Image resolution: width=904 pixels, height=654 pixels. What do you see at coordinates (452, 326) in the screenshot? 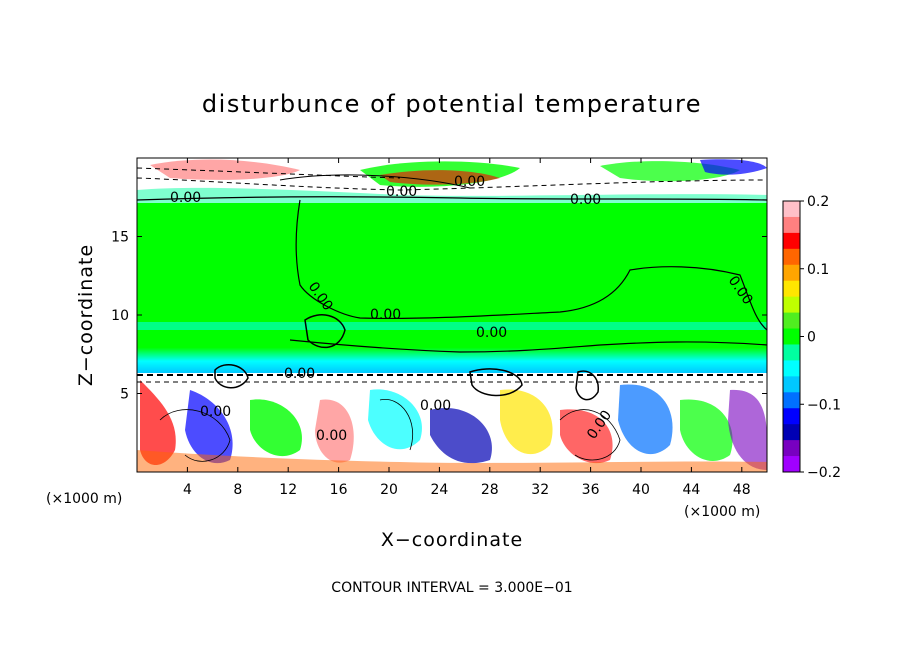
I see `cyan-strip` at bounding box center [452, 326].